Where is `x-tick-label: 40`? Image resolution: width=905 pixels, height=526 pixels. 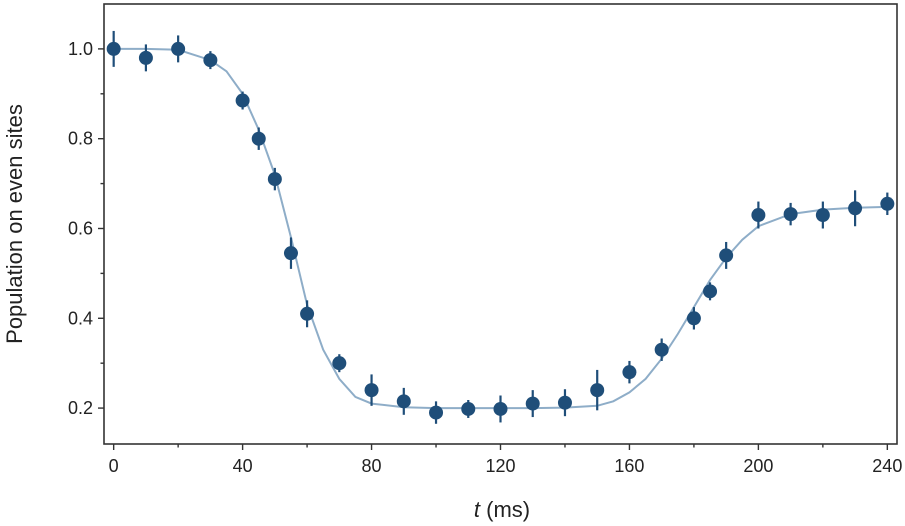
x-tick-label: 40 is located at coordinates (243, 466).